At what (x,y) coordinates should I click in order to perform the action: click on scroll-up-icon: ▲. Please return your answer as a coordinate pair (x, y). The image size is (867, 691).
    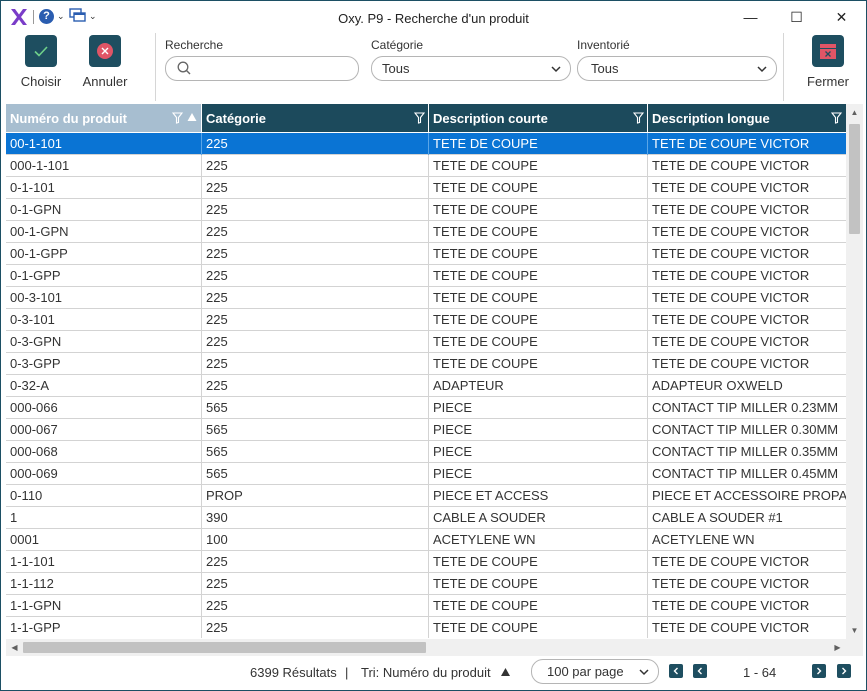
    Looking at the image, I should click on (854, 112).